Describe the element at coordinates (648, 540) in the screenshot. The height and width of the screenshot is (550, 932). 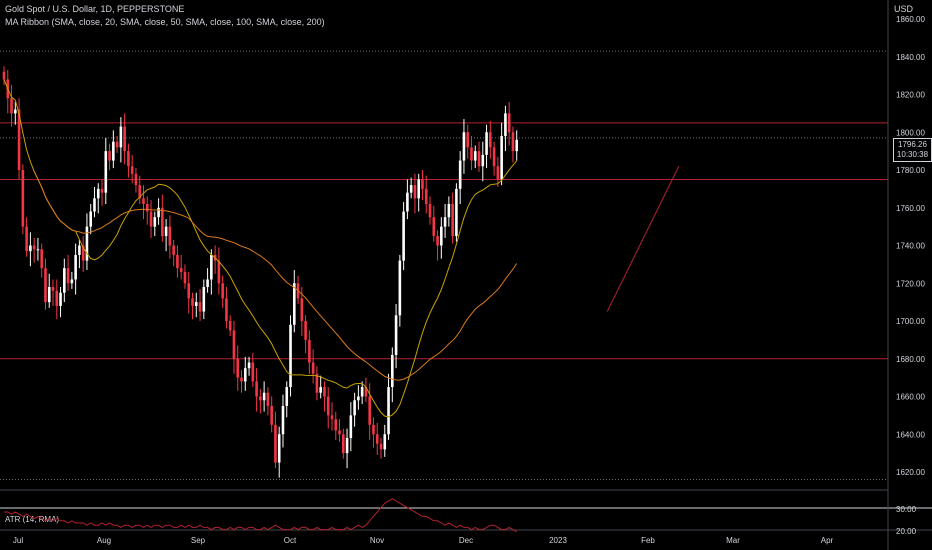
I see `x-tick-label: Feb` at that location.